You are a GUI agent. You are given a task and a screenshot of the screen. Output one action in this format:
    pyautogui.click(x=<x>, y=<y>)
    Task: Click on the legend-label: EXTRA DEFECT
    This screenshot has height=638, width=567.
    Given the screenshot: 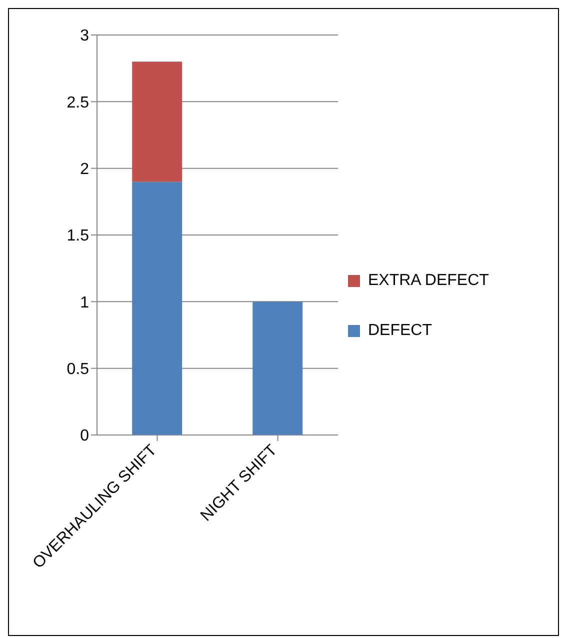 What is the action you would take?
    pyautogui.click(x=428, y=281)
    